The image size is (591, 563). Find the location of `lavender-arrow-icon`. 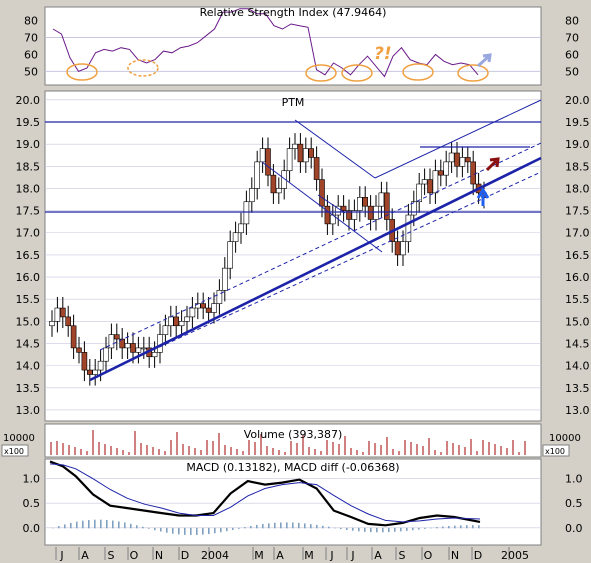

lavender-arrow-icon is located at coordinates (484, 60).